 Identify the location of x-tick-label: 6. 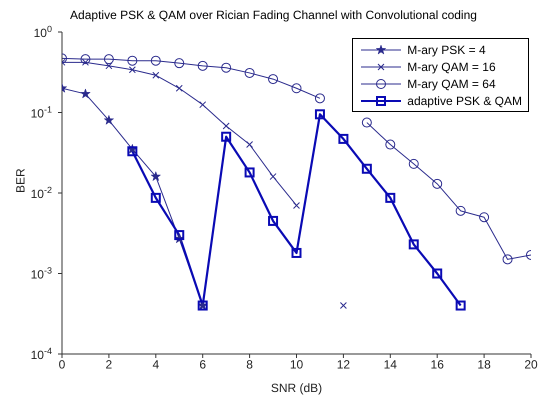
(202, 365).